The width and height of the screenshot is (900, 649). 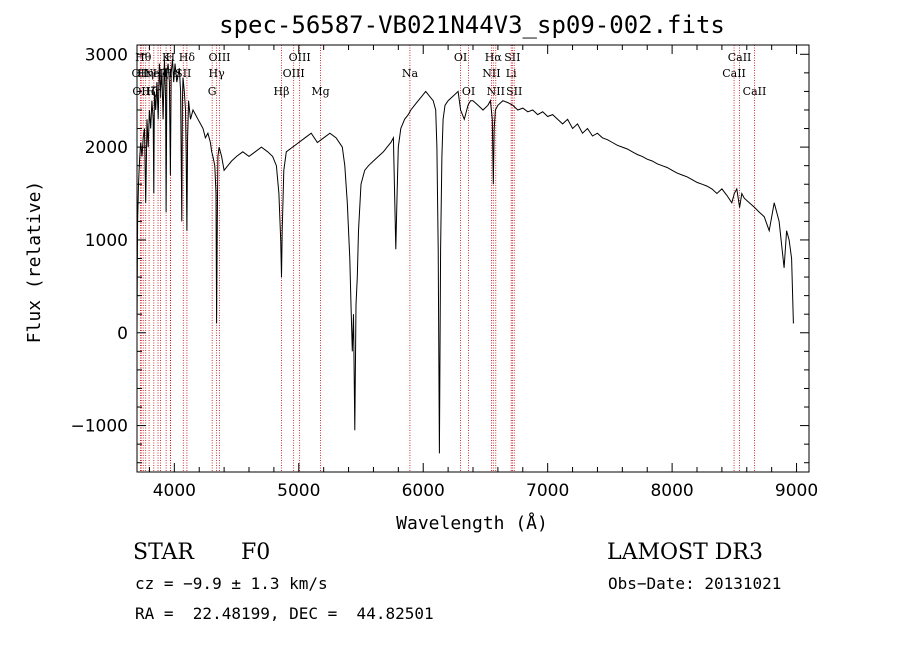 I want to click on marker-label-19: Mg, so click(x=320, y=91).